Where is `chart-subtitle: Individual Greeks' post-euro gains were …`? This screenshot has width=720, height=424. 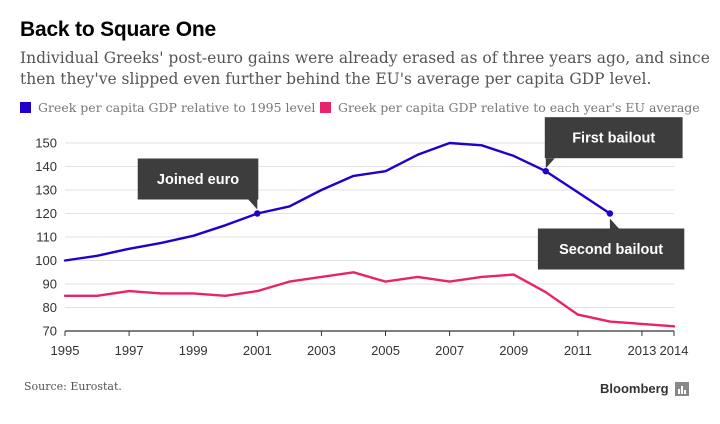 chart-subtitle: Individual Greeks' post-euro gains were … is located at coordinates (365, 68).